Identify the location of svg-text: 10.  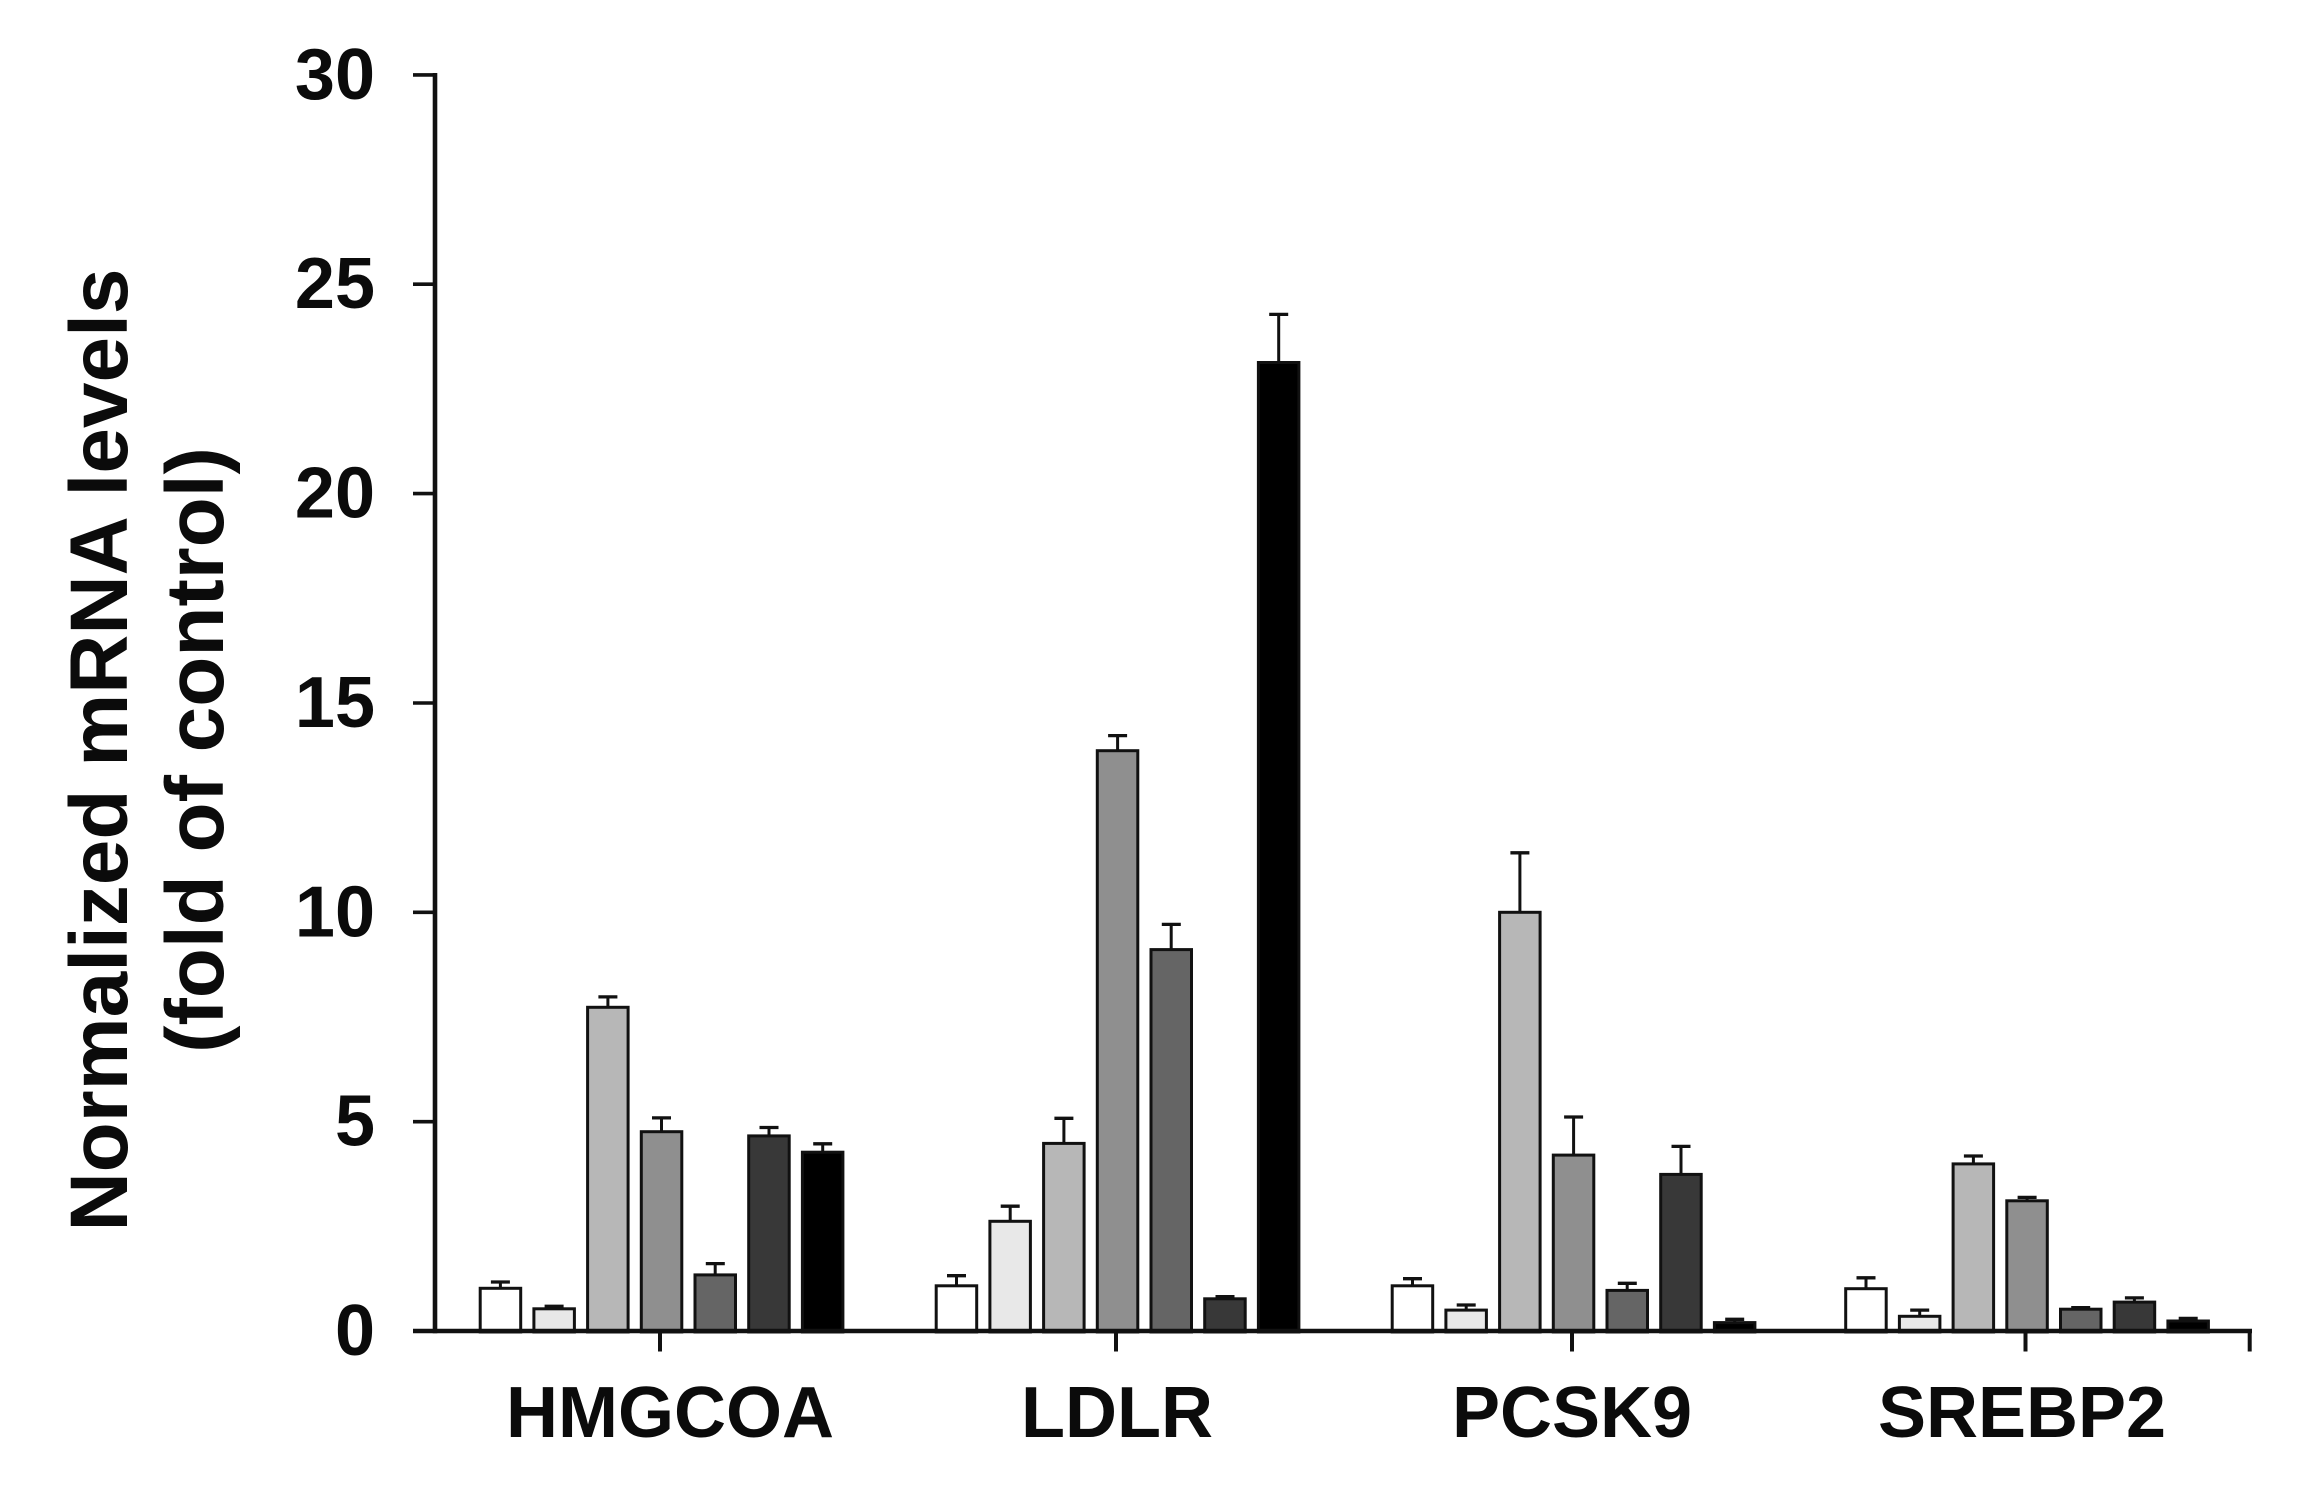
(335, 912).